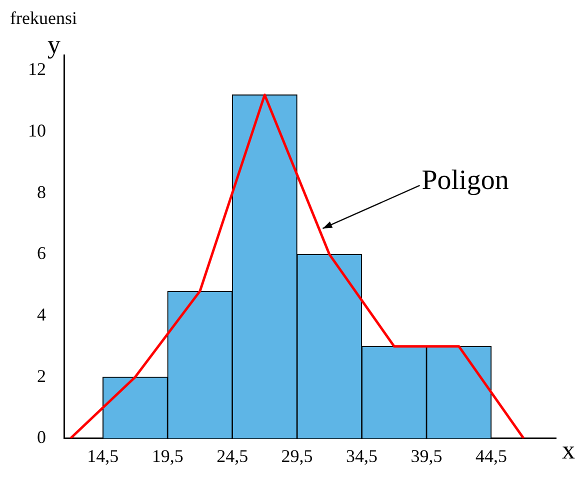  Describe the element at coordinates (41, 314) in the screenshot. I see `y-tick-label: 4` at that location.